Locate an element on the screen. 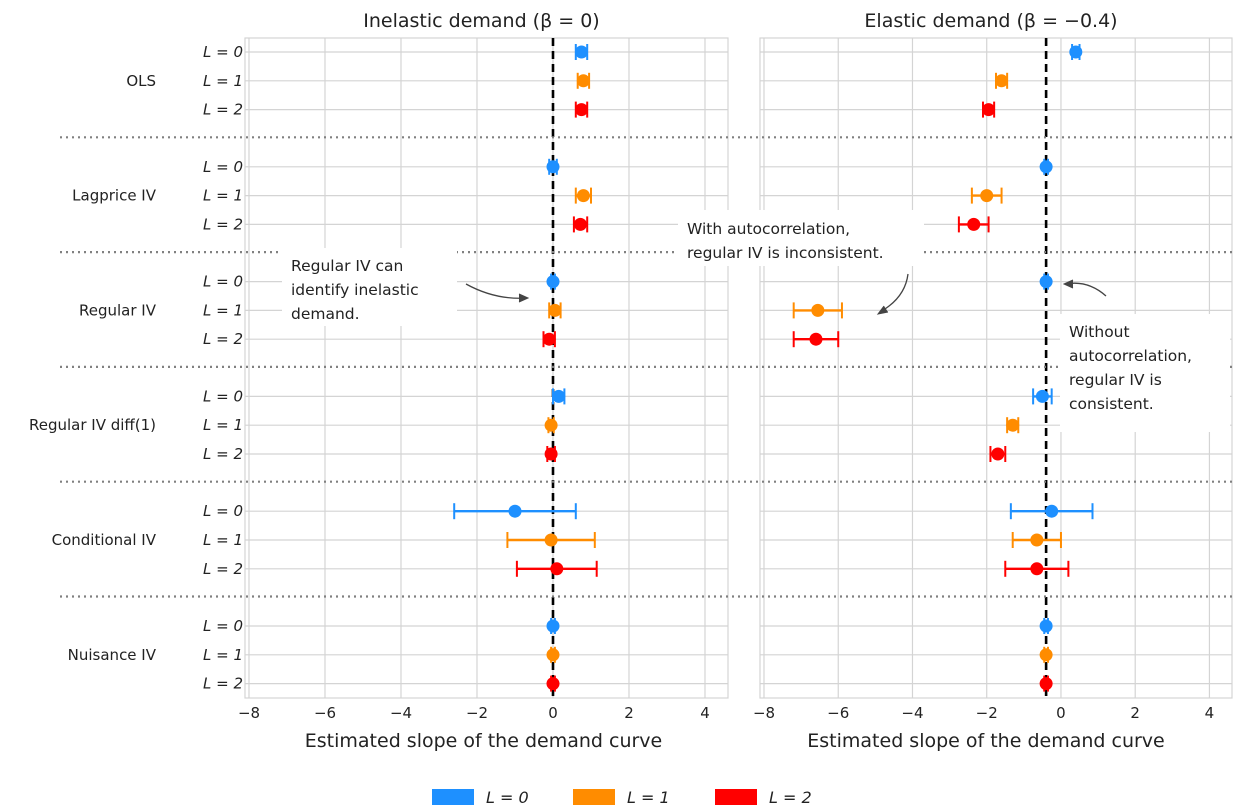 Image resolution: width=1235 pixels, height=809 pixels. legend-label: L = 2 is located at coordinates (790, 797).